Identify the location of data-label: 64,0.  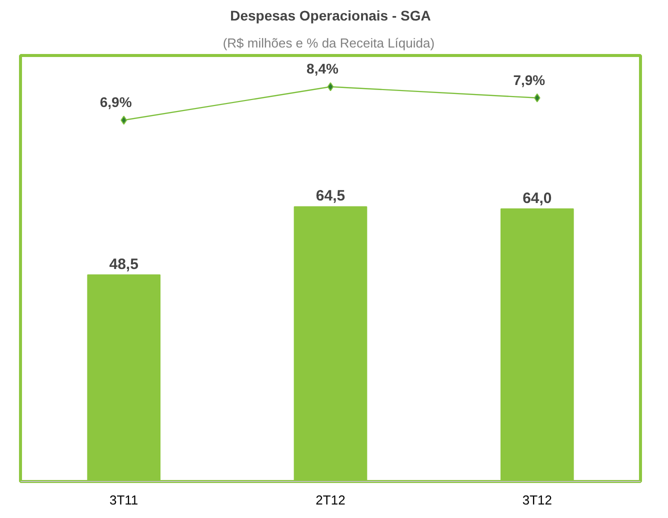
(537, 198).